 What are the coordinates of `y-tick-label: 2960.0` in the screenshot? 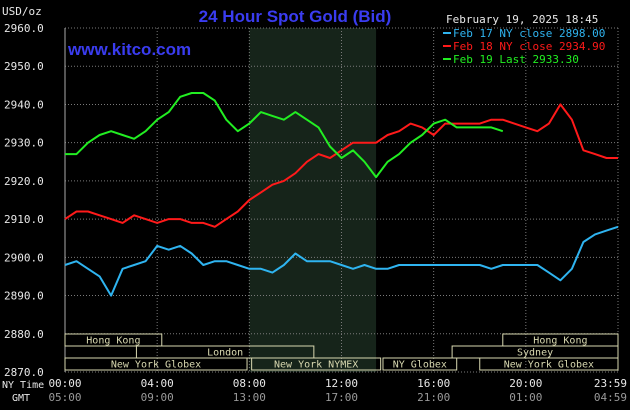 It's located at (24, 28).